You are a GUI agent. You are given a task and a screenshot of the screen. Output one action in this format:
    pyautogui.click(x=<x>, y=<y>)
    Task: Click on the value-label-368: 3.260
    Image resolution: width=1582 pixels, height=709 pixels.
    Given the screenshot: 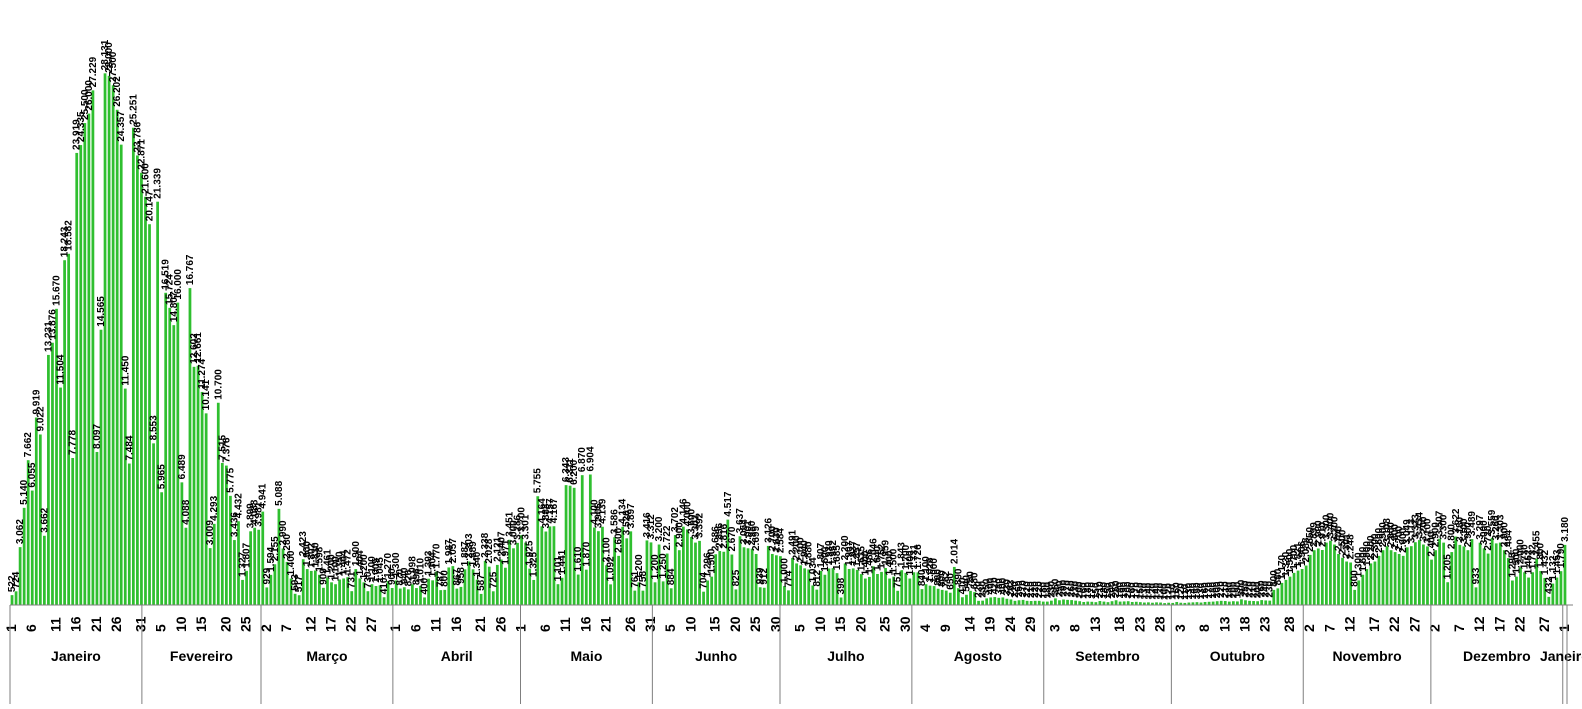 What is the action you would take?
    pyautogui.click(x=1496, y=527)
    